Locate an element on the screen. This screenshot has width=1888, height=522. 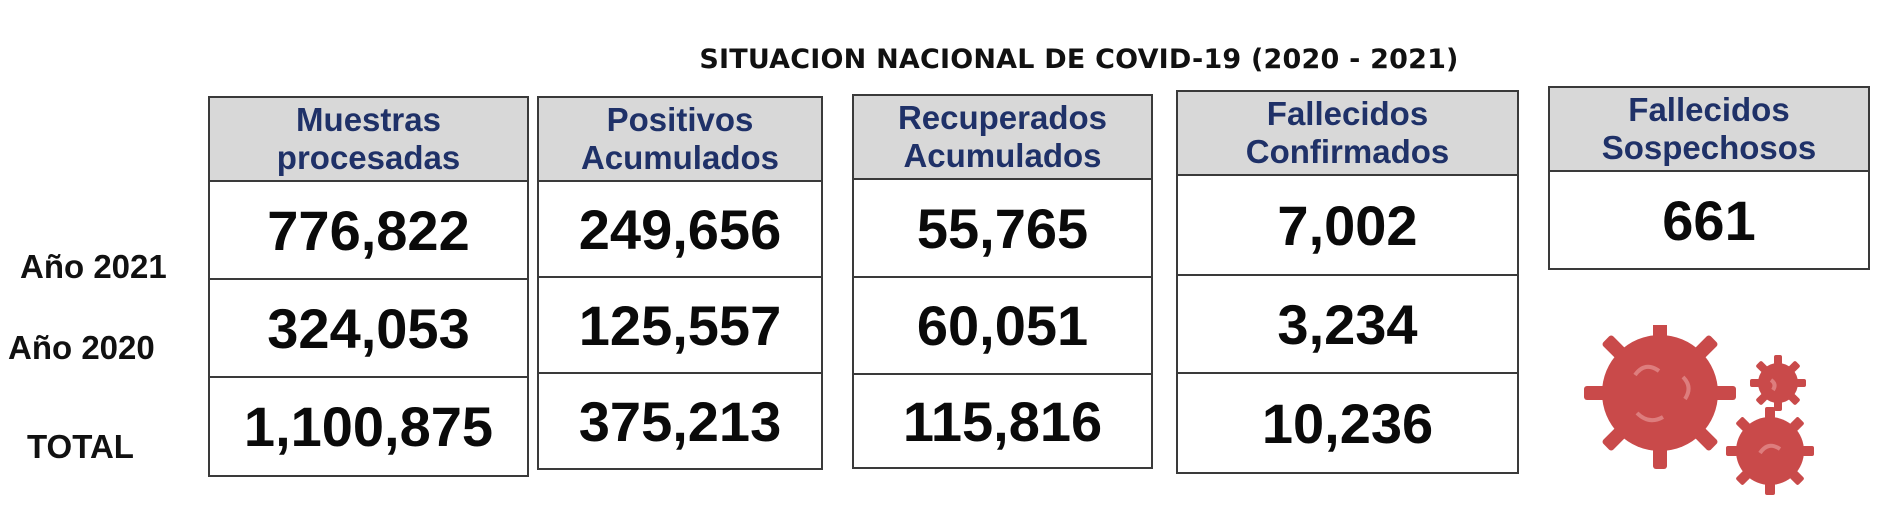
value-sospechosos: 661 is located at coordinates (1709, 220).